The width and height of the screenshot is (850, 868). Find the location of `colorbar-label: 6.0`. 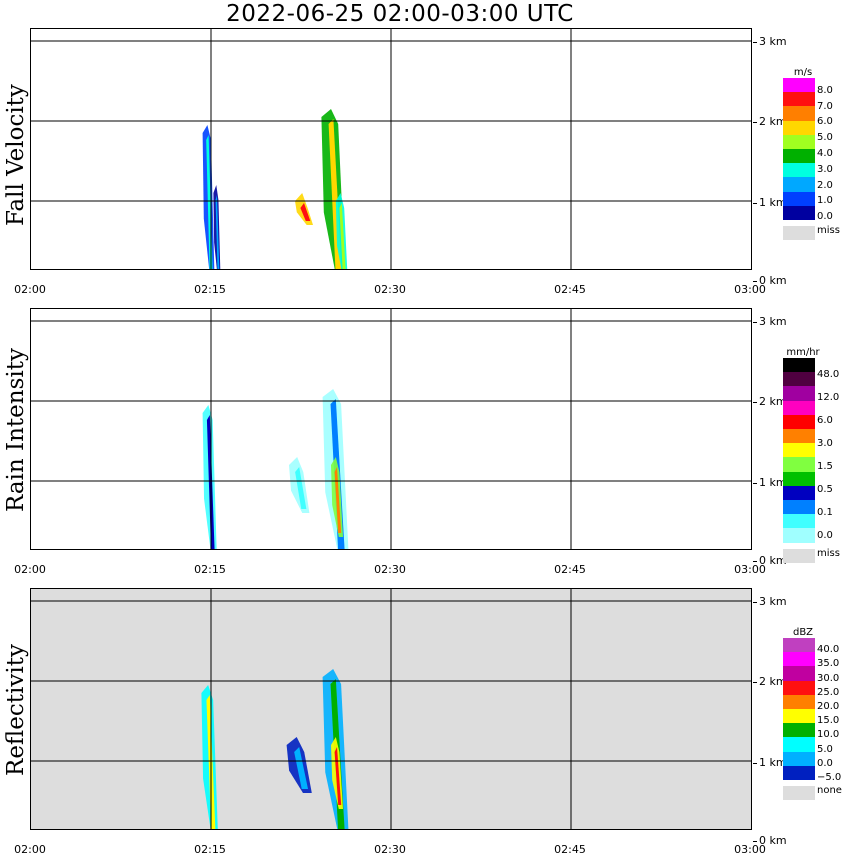

colorbar-label: 6.0 is located at coordinates (825, 122).